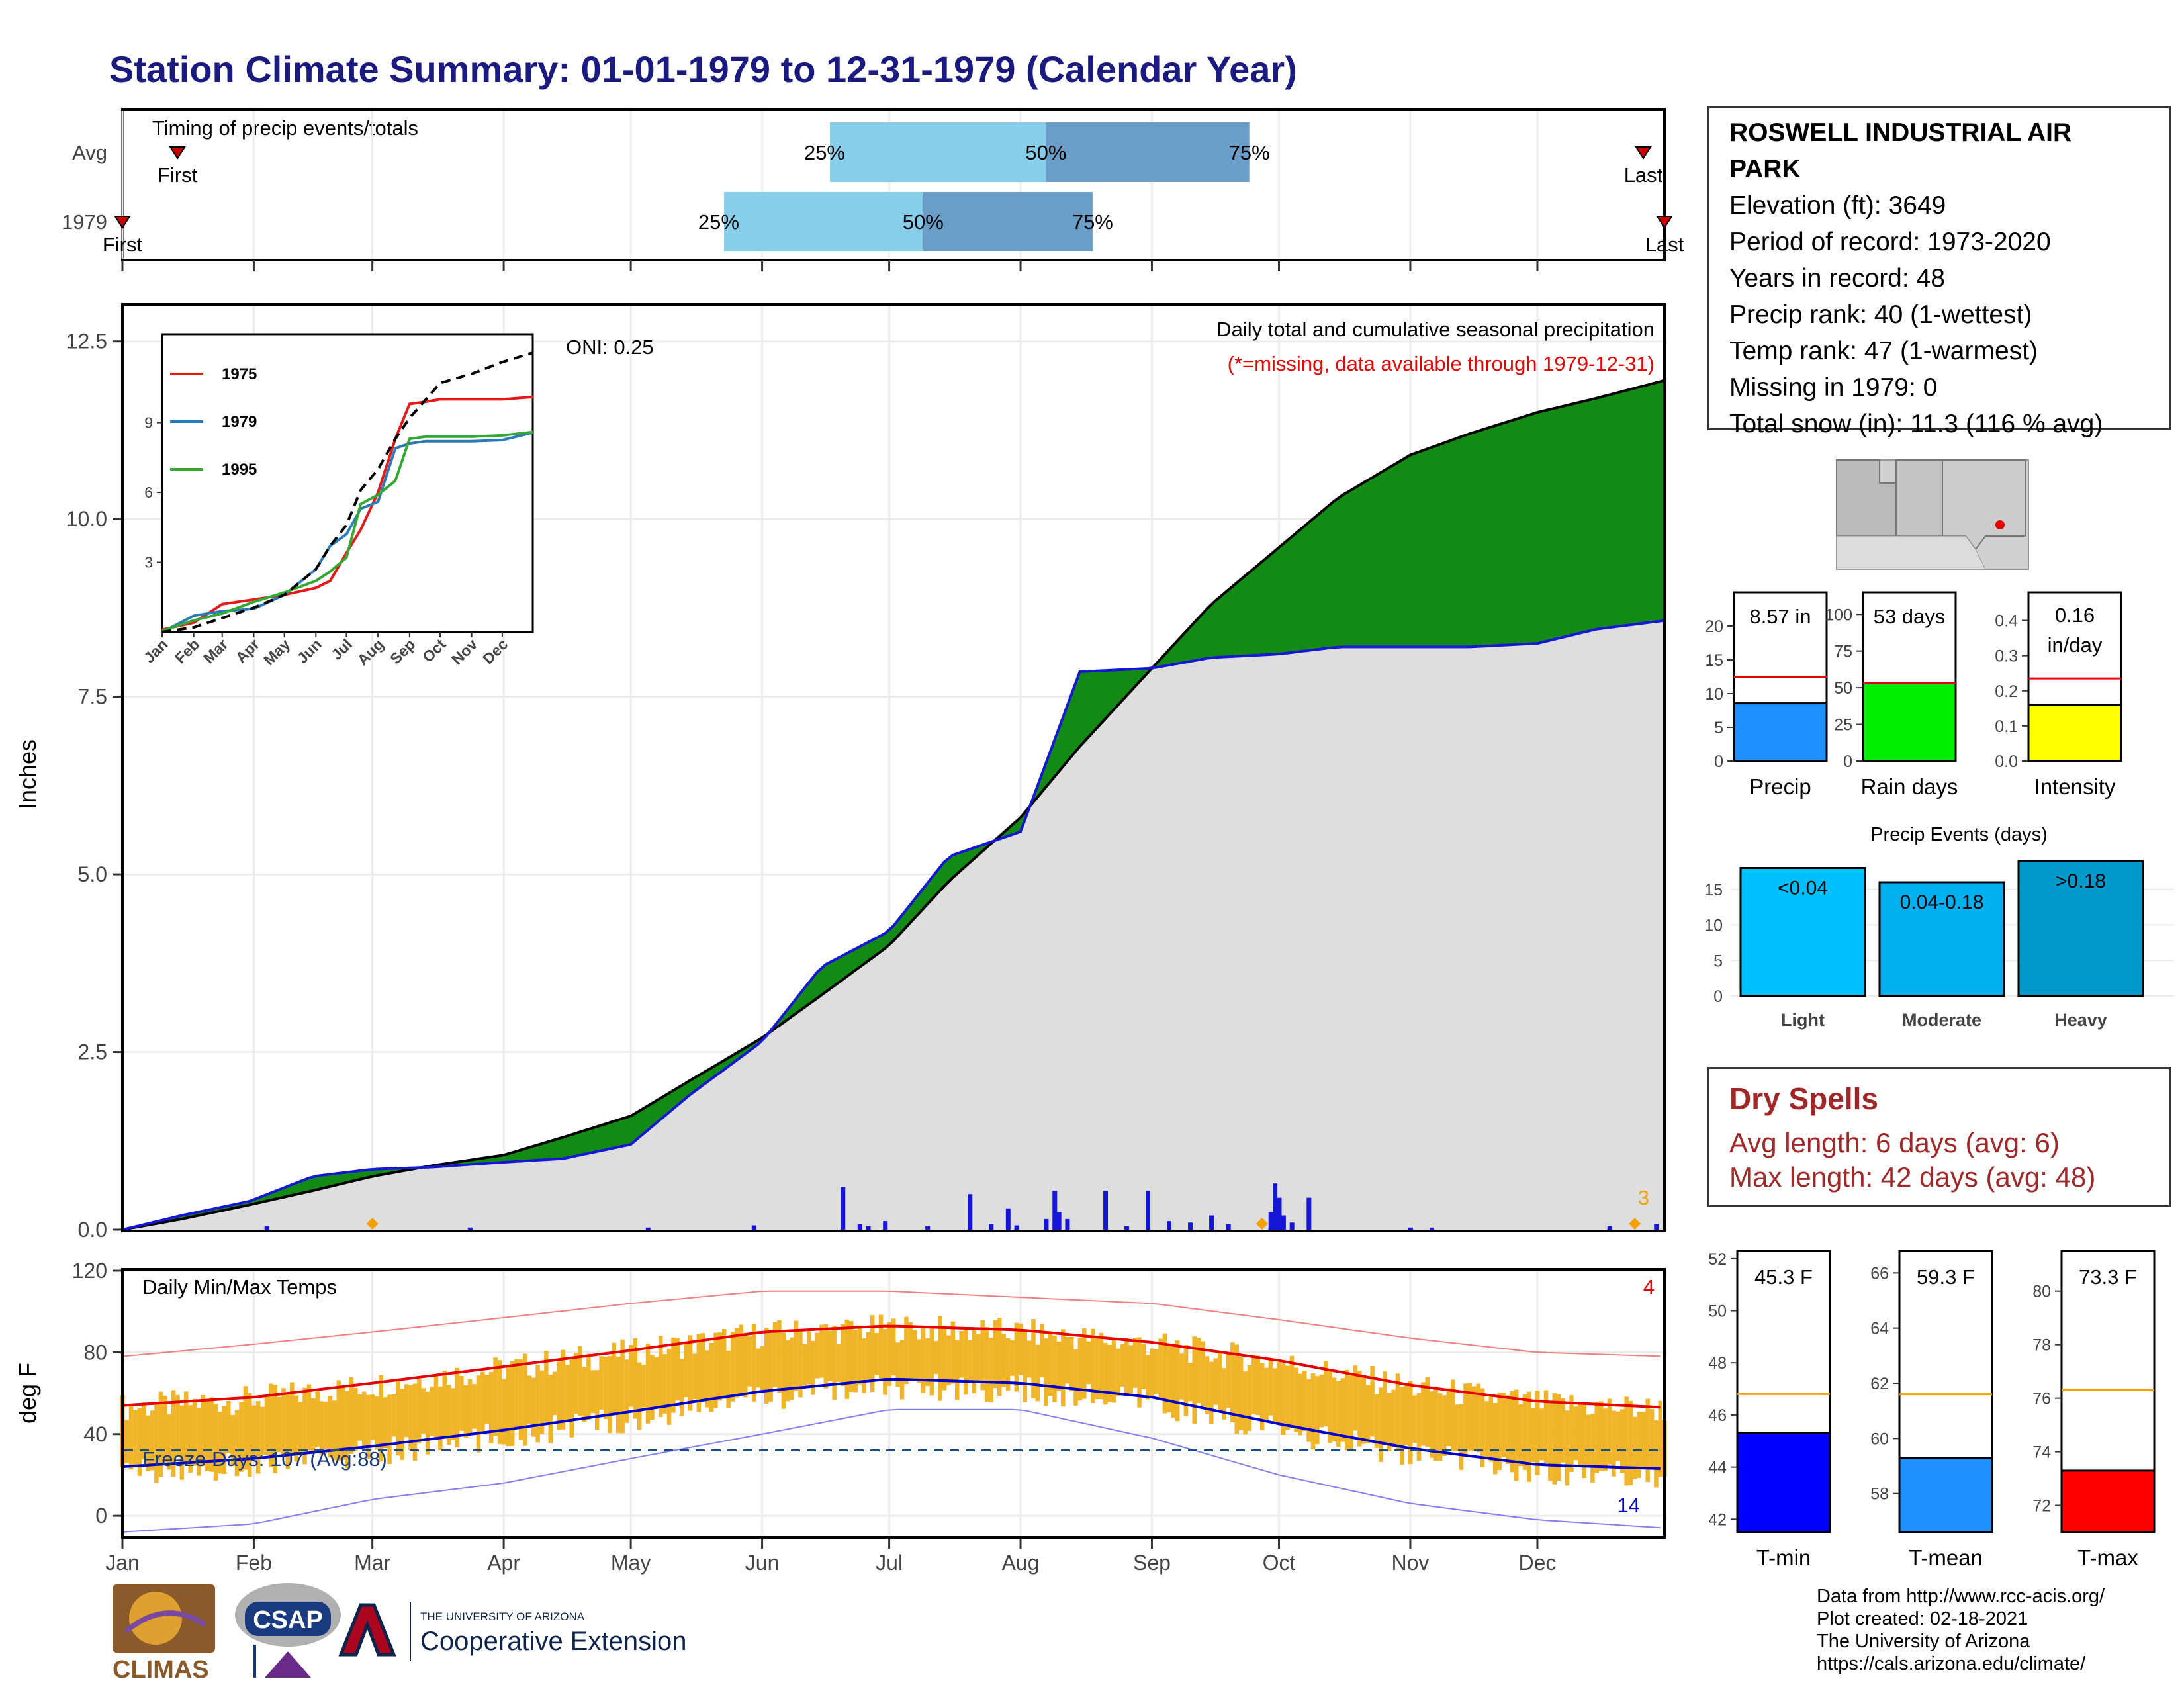 This screenshot has height=1691, width=2184. What do you see at coordinates (2006, 621) in the screenshot?
I see `precip-gauge-tick-label-2-4: 0.4` at bounding box center [2006, 621].